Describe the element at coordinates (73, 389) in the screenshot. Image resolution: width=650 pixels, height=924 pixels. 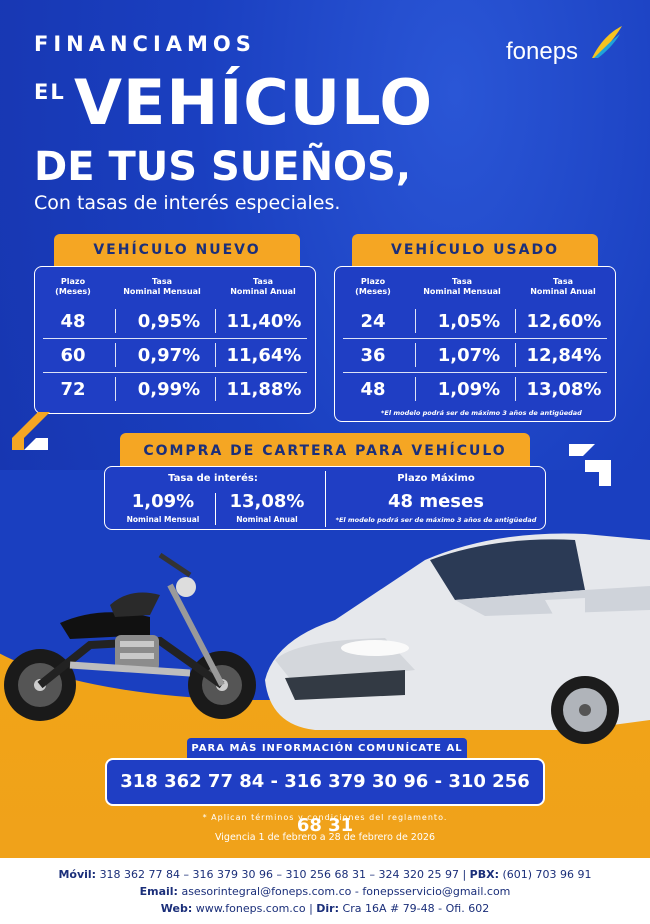
I see `nuevo-plazo: 72` at that location.